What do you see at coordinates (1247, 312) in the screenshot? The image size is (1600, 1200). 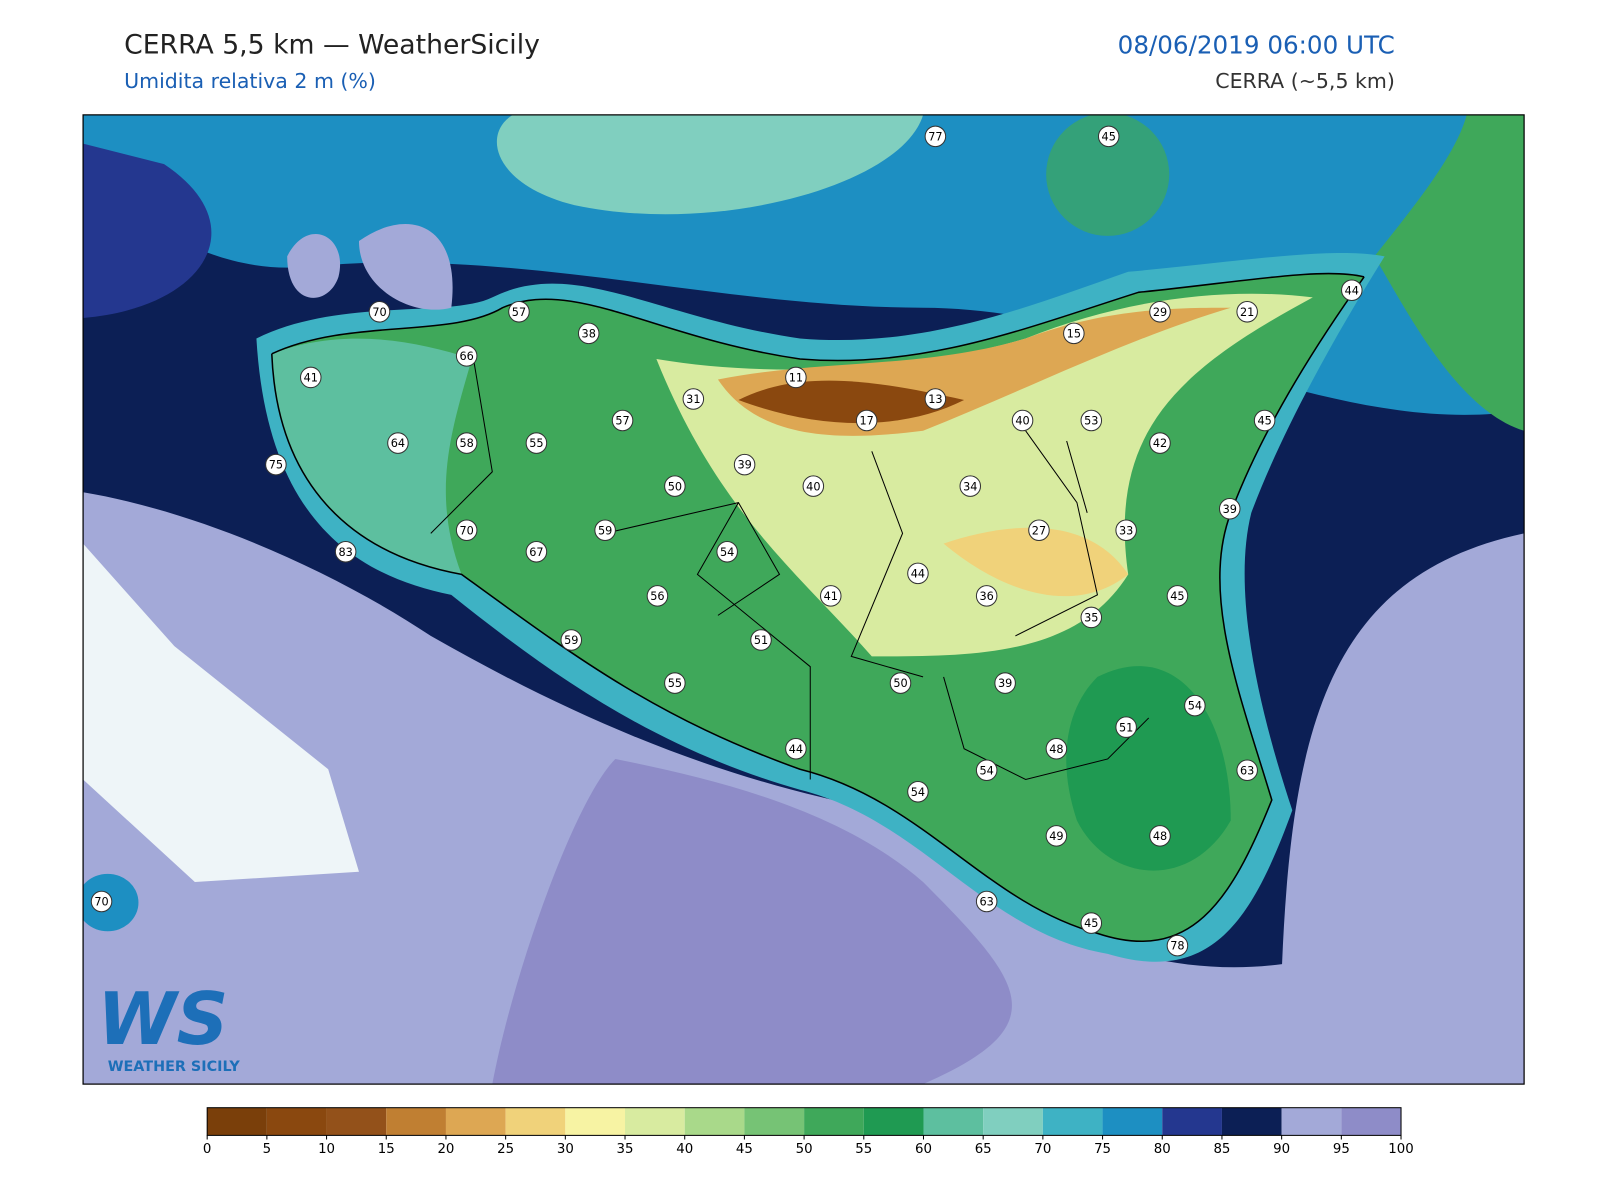 I see `station-value: 21` at bounding box center [1247, 312].